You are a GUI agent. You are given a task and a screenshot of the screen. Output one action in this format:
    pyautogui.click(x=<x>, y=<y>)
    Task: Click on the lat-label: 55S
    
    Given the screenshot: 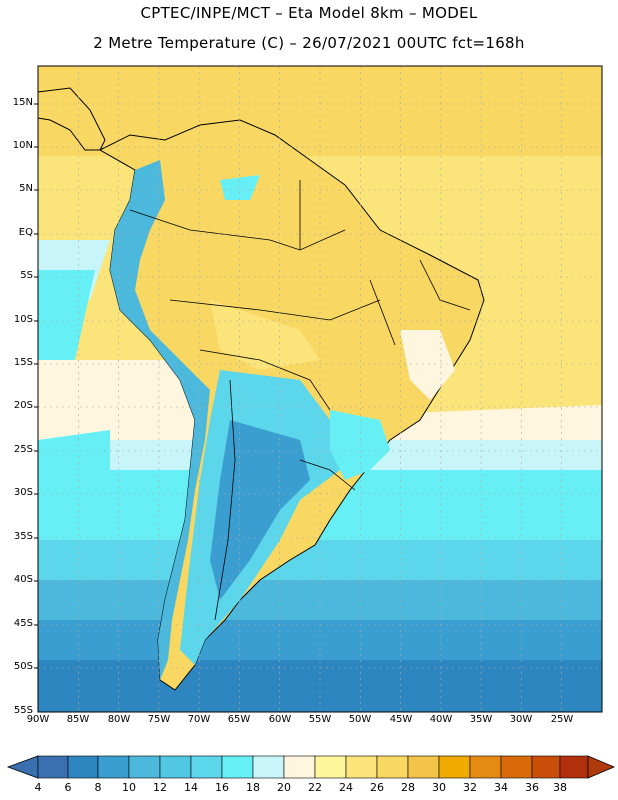 What is the action you would take?
    pyautogui.click(x=23, y=710)
    